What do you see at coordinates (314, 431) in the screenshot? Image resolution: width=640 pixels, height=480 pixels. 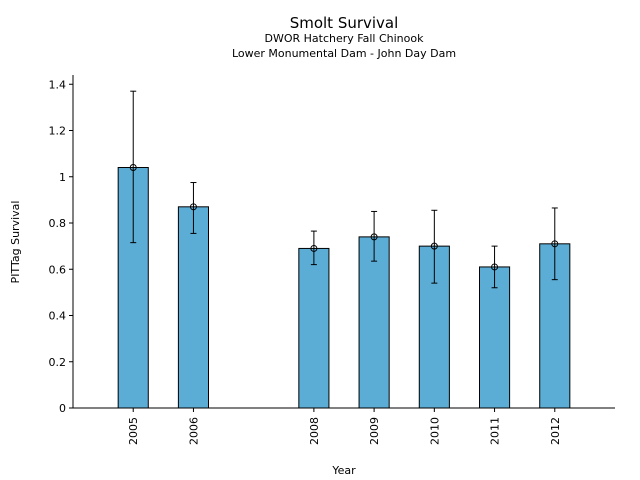 I see `x-tick-label: 2008` at bounding box center [314, 431].